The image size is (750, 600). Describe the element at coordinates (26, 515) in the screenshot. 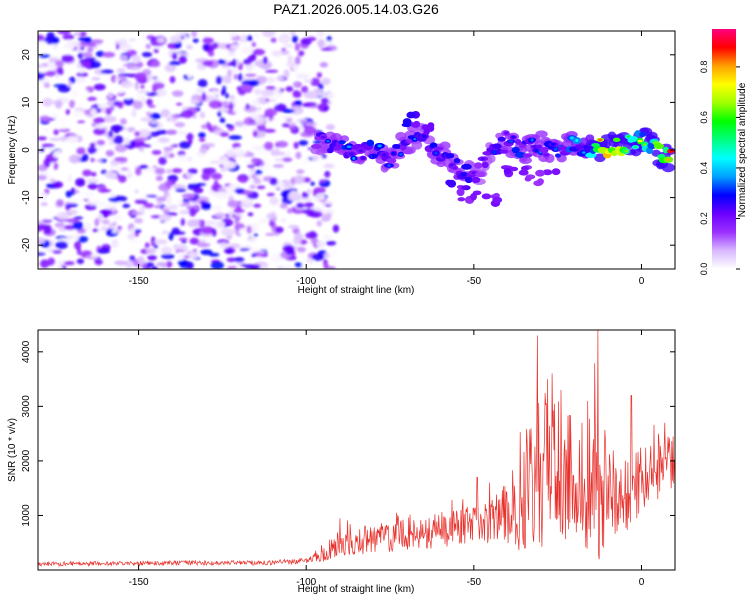

I see `y-tick-label: 1000` at that location.